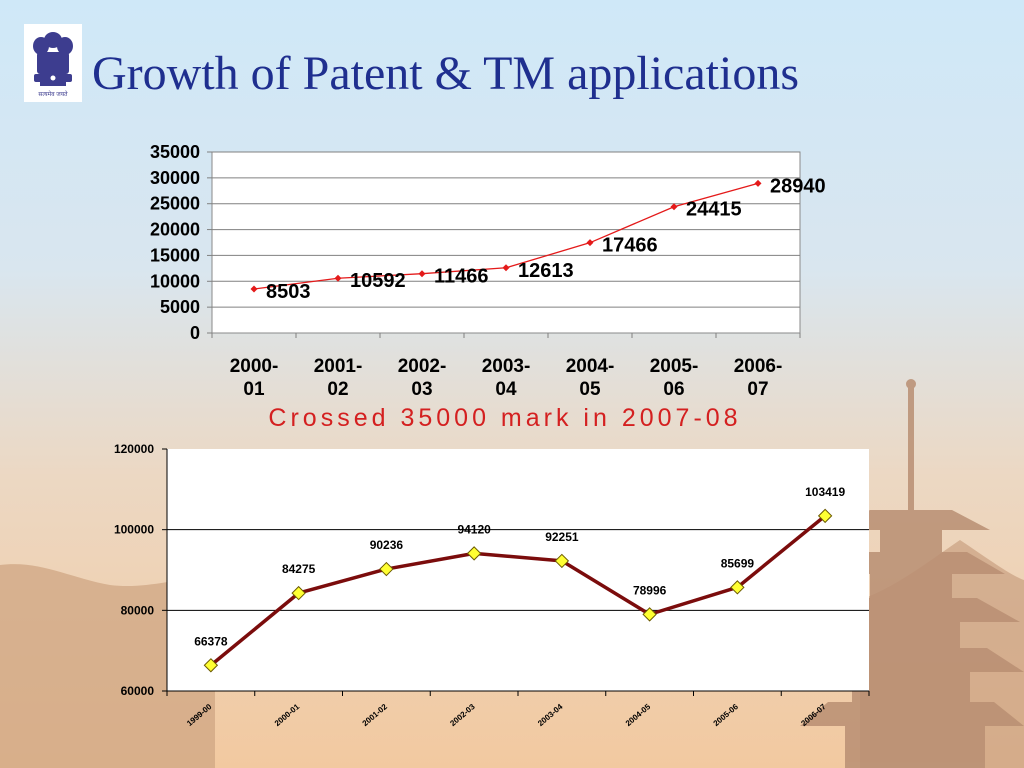  What do you see at coordinates (134, 449) in the screenshot?
I see `y-tick-label: 120000` at bounding box center [134, 449].